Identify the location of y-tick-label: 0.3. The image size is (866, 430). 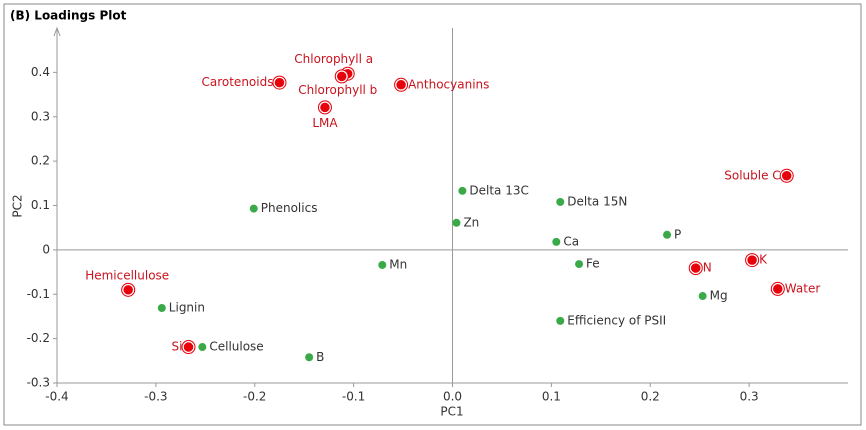
(40, 116).